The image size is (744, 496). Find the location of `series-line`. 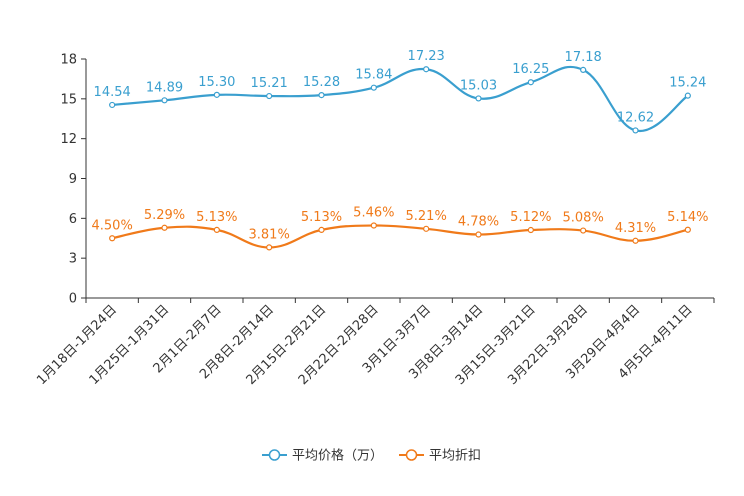

series-line is located at coordinates (400, 236).